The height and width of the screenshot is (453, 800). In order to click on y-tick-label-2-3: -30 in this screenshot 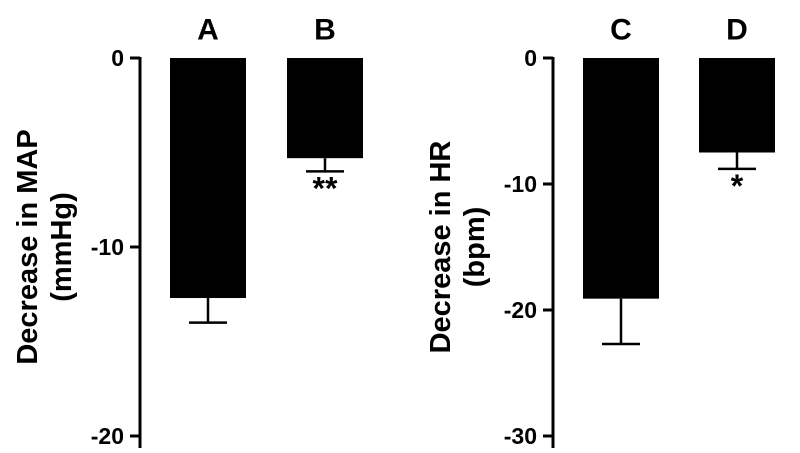, I will do `click(520, 435)`.